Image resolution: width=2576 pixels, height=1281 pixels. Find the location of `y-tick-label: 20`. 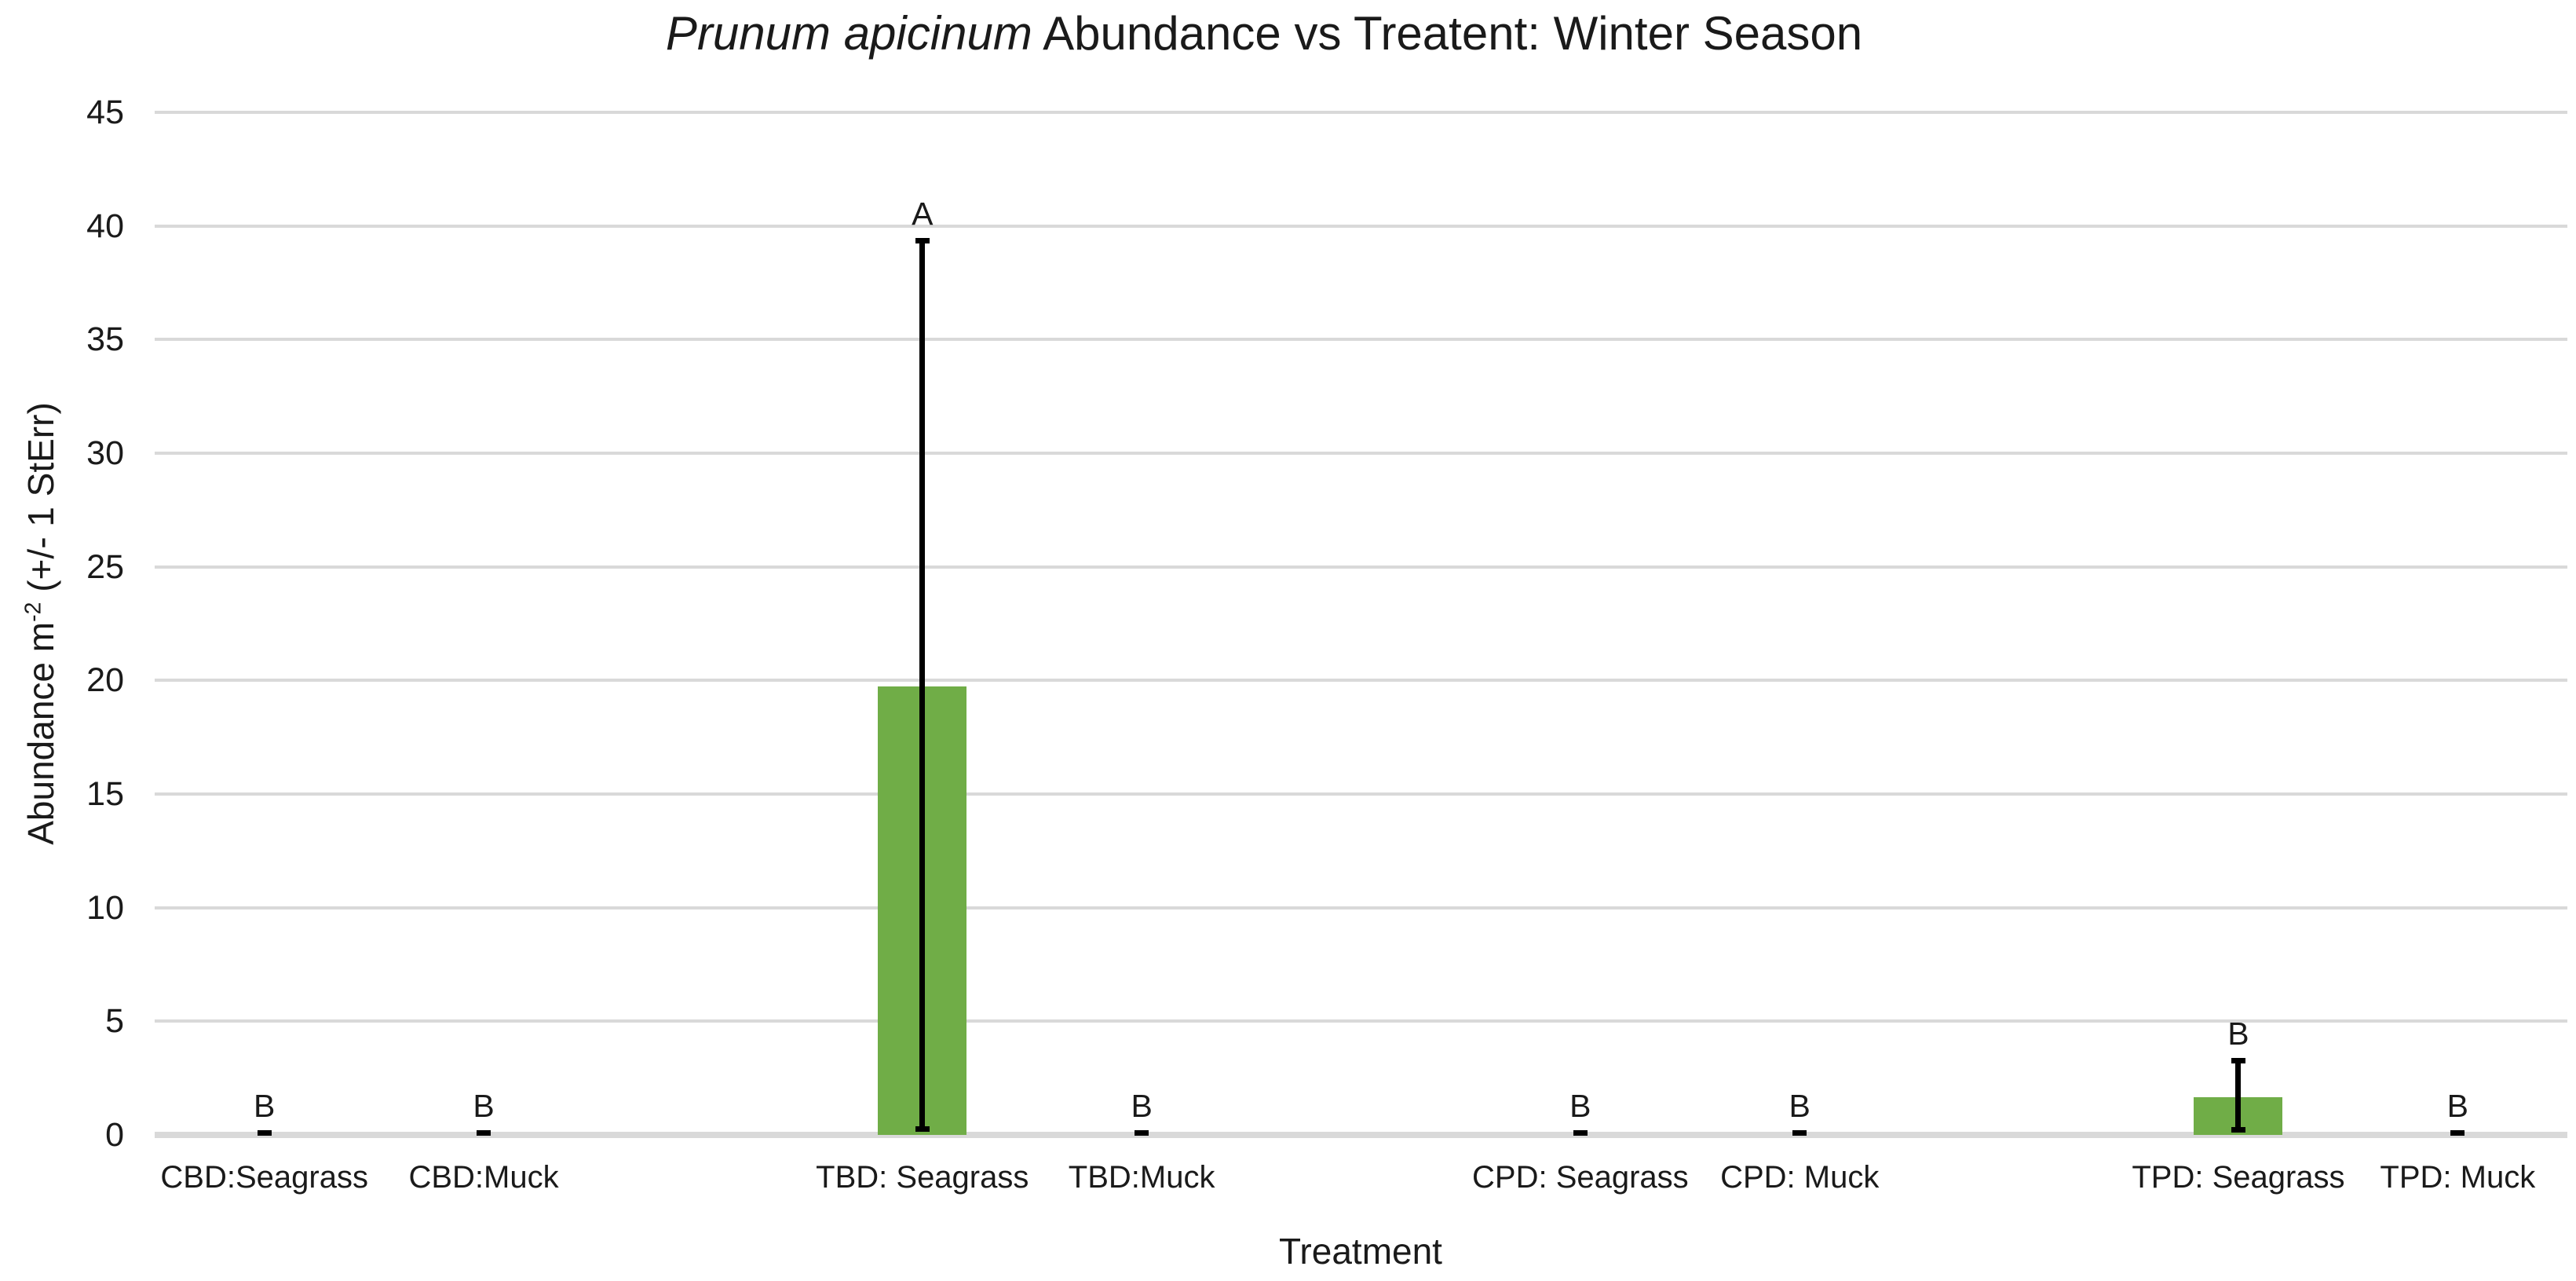

y-tick-label: 20 is located at coordinates (105, 680).